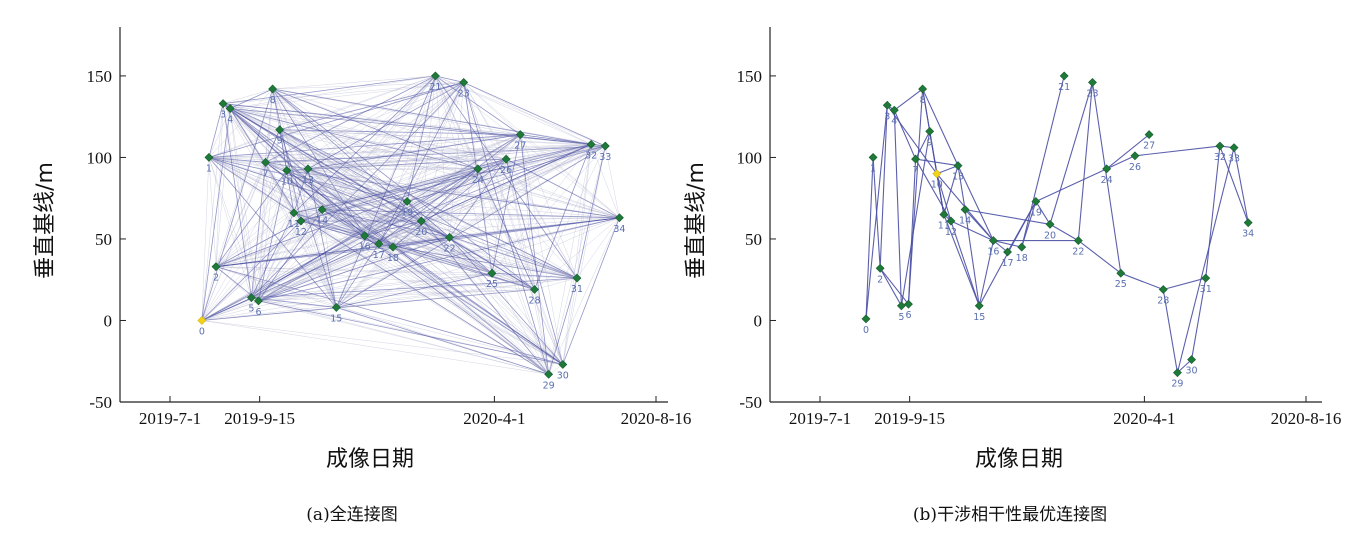 This screenshot has width=1357, height=537. I want to click on node-label: 5, so click(901, 317).